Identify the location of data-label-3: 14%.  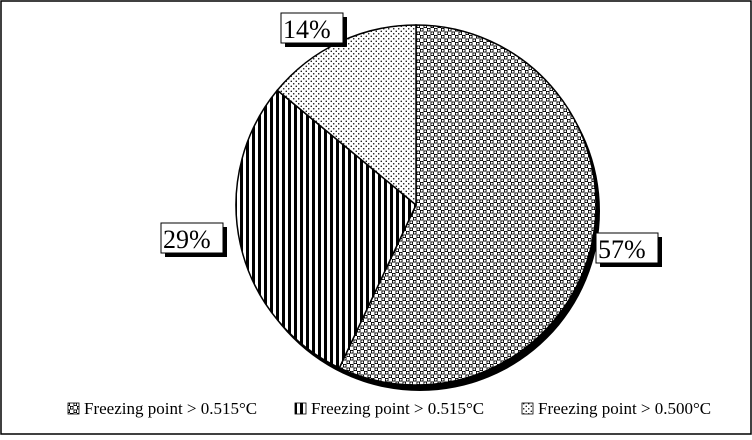
(307, 29).